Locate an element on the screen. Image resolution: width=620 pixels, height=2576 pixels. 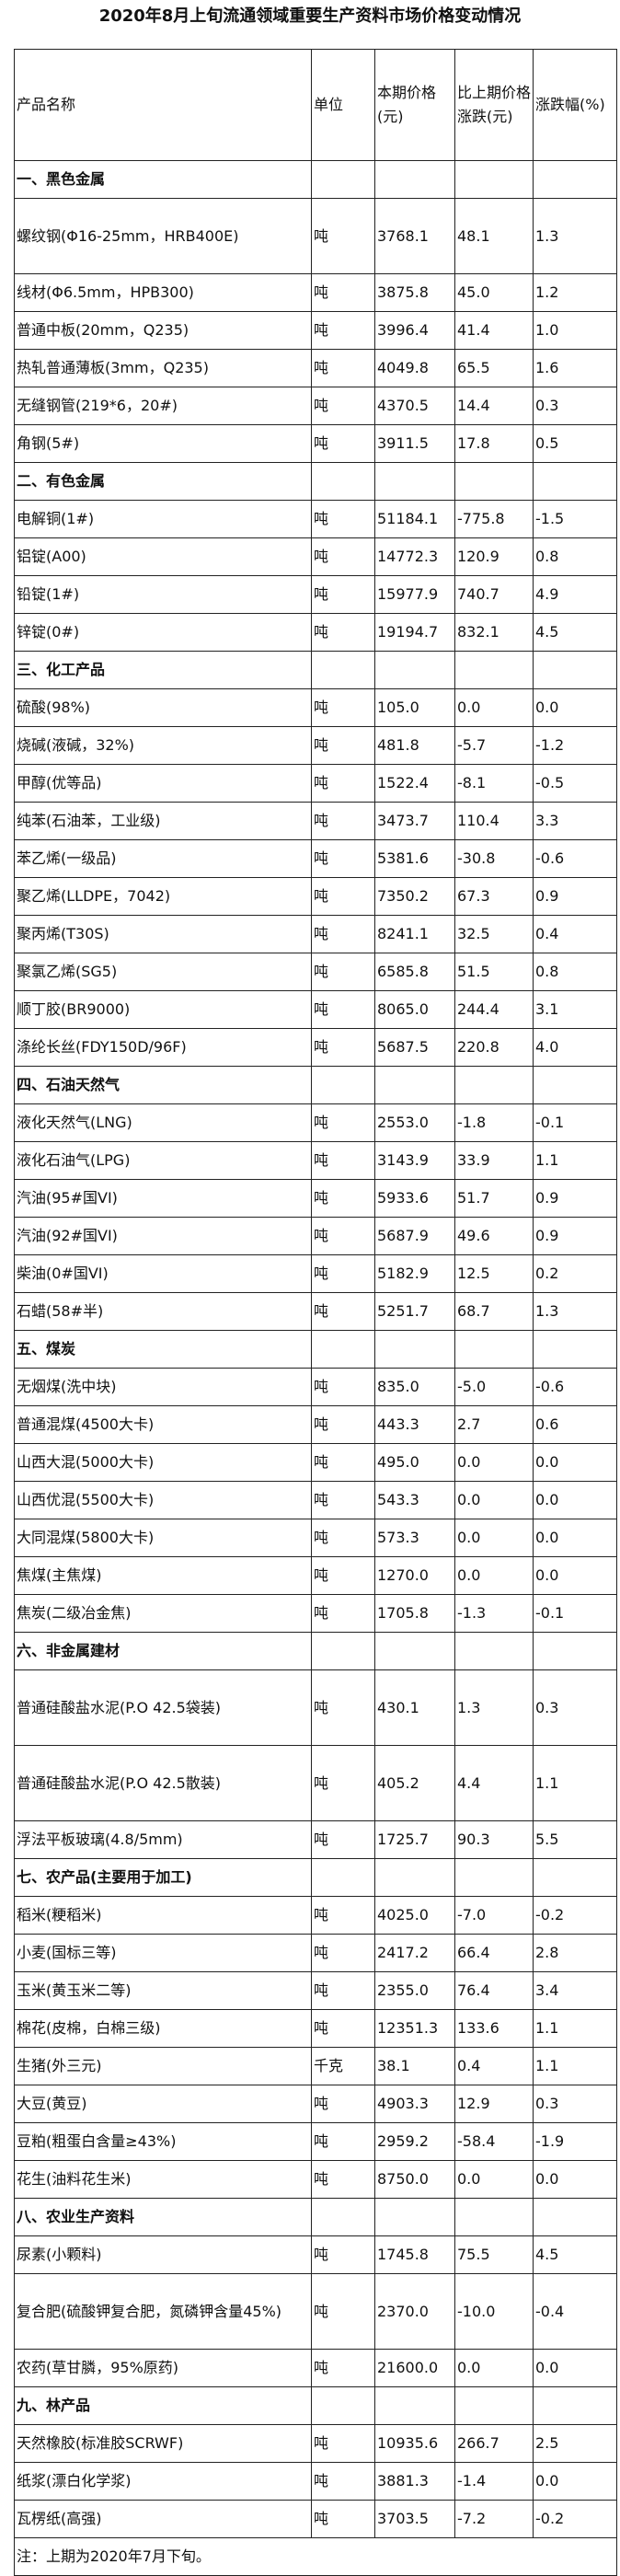
product-name: 烧碱(液碱，32%) is located at coordinates (163, 745).